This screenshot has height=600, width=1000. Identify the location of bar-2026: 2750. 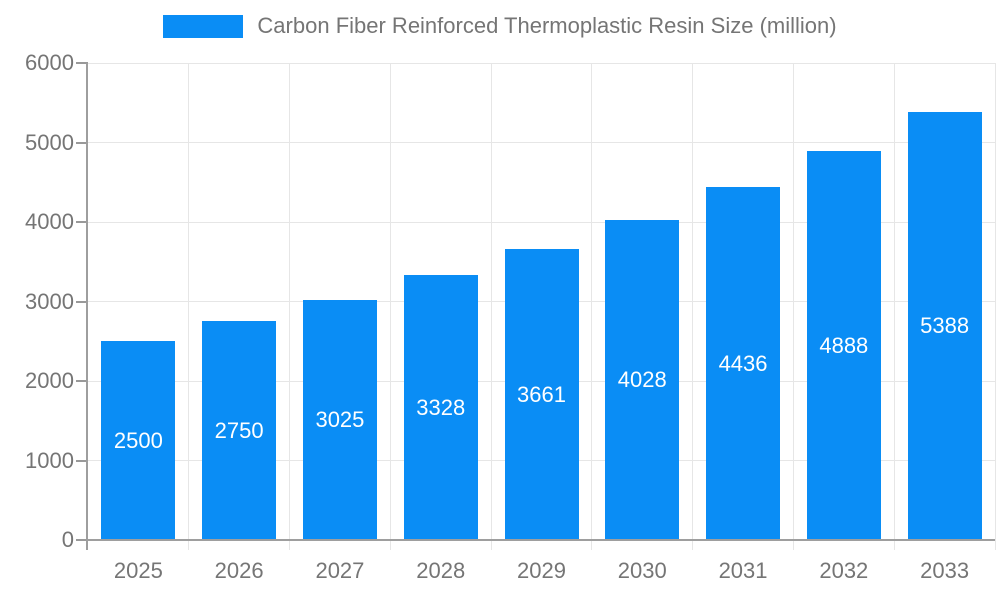
(239, 430).